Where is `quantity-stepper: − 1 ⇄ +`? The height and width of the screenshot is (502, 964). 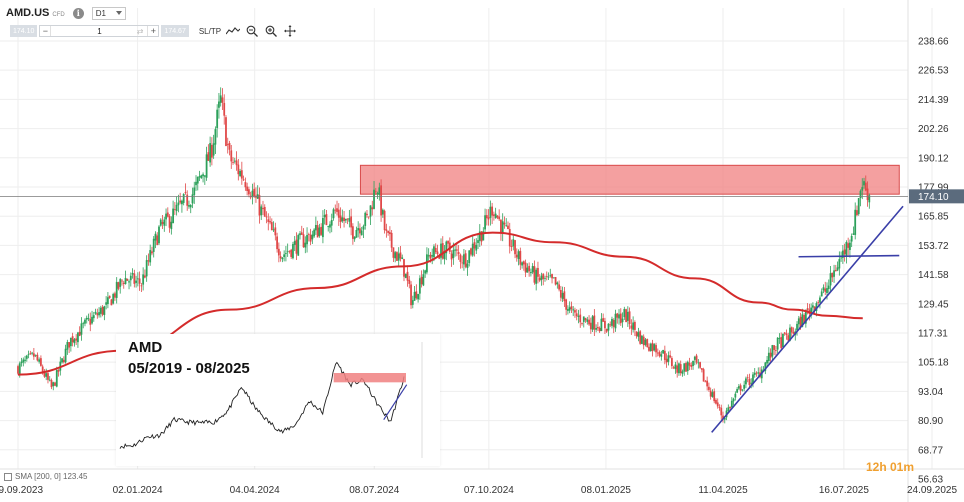 quantity-stepper: − 1 ⇄ + is located at coordinates (99, 31).